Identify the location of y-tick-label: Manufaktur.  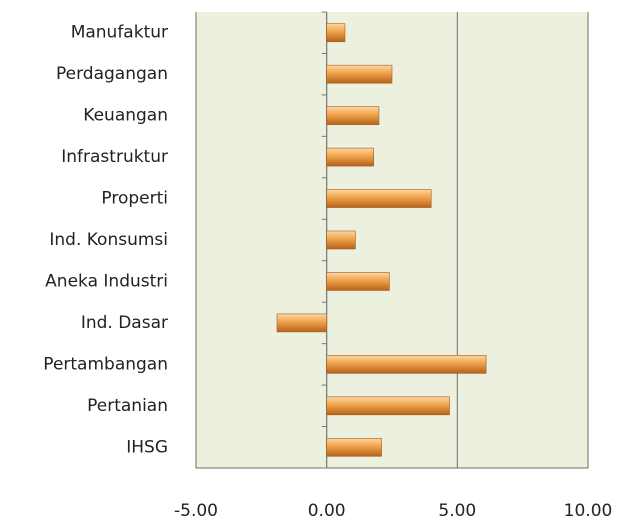
(119, 33).